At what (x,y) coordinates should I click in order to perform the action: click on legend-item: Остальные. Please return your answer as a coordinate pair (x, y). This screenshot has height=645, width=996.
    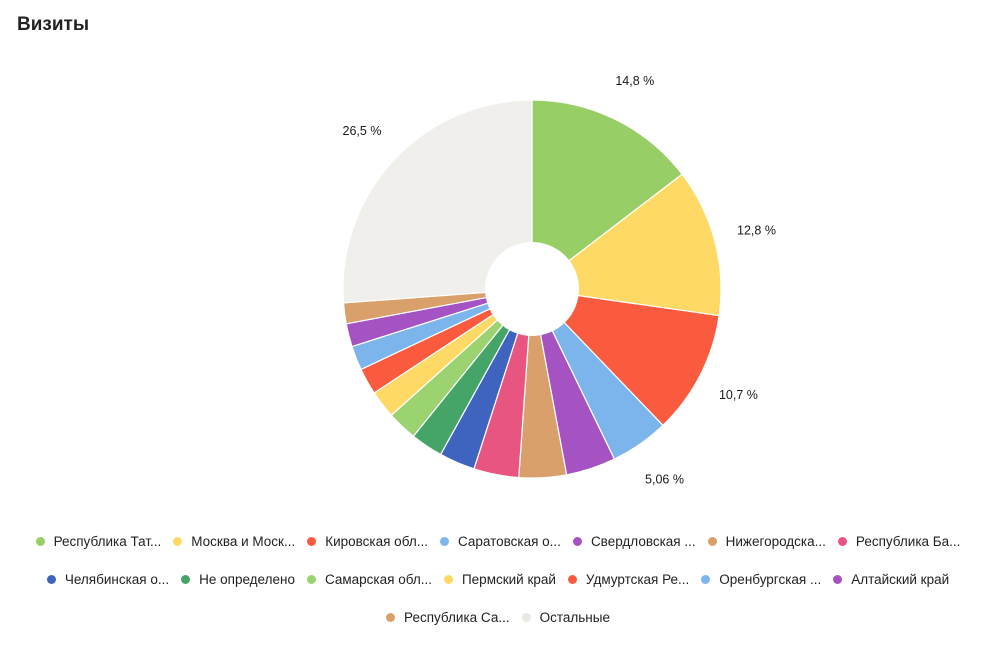
    Looking at the image, I should click on (565, 617).